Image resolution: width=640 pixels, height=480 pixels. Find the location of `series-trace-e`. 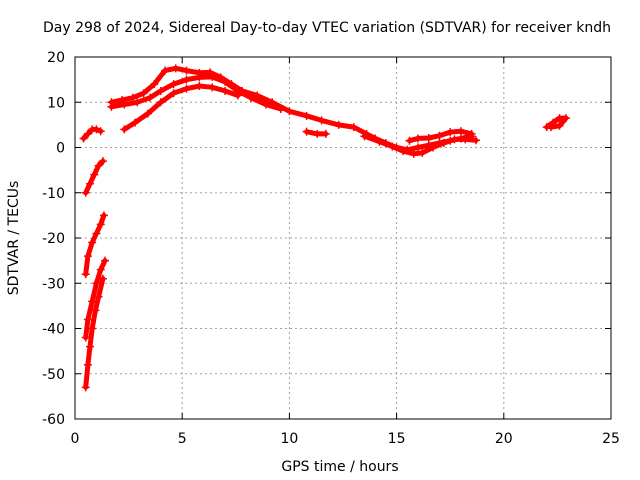

series-trace-e is located at coordinates (94, 333).